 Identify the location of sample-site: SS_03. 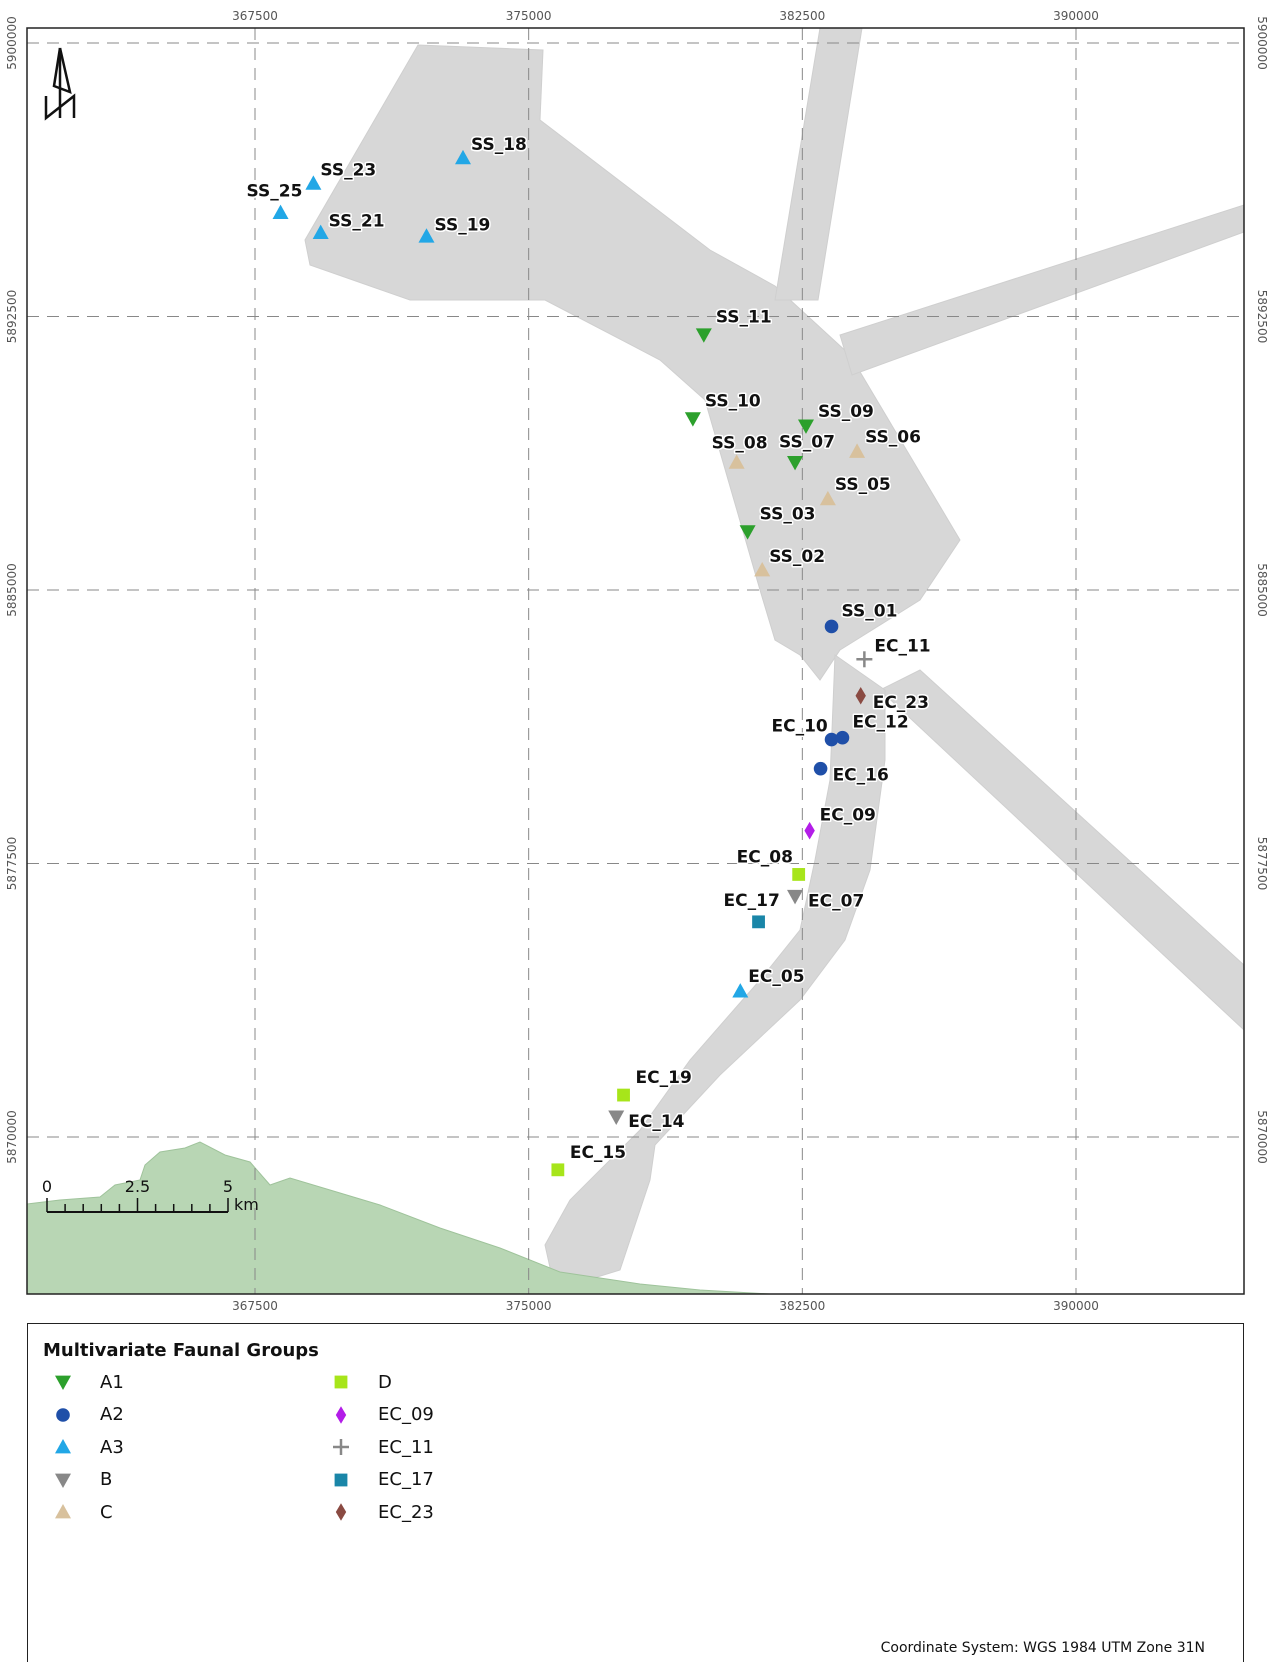
(778, 521).